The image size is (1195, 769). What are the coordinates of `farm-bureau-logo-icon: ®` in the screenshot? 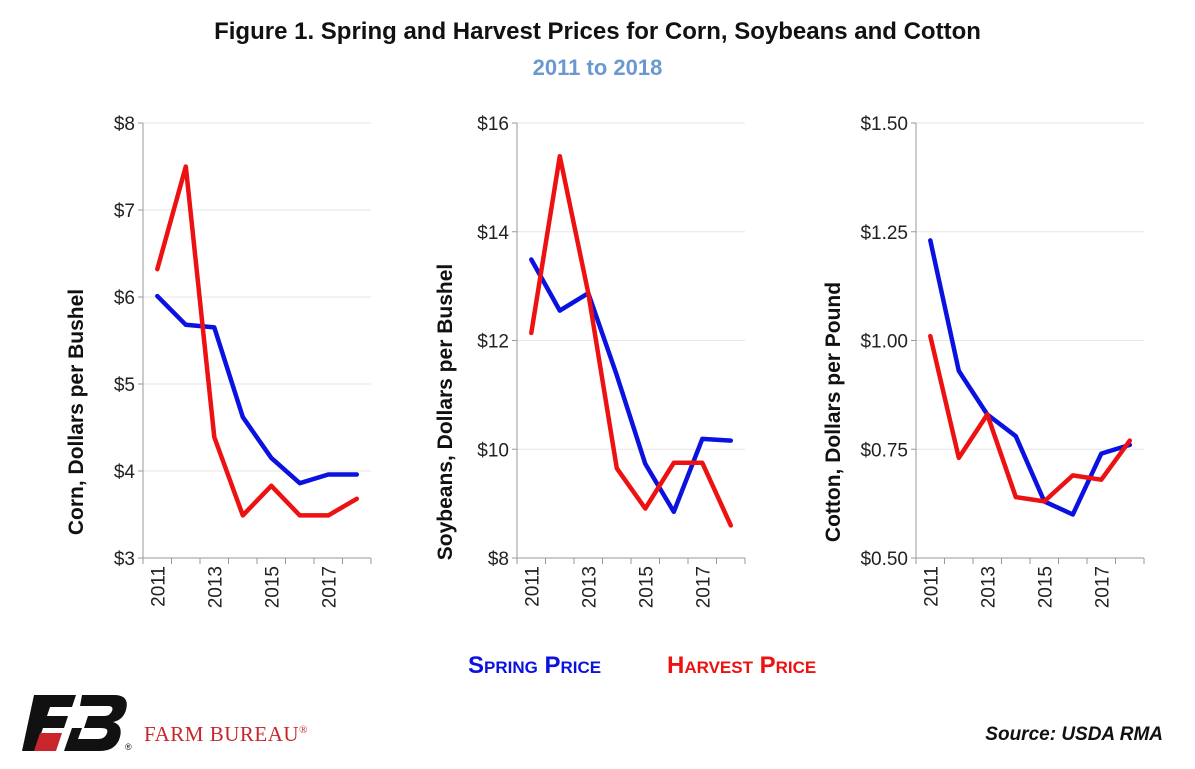 It's located at (77, 723).